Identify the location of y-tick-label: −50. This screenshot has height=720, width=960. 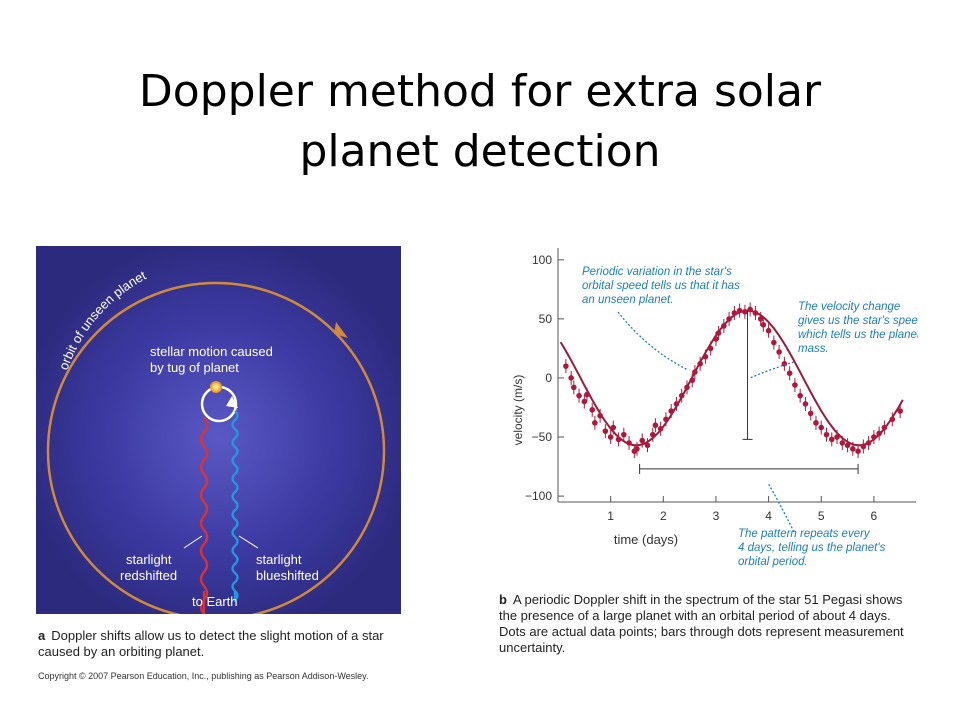
(542, 437).